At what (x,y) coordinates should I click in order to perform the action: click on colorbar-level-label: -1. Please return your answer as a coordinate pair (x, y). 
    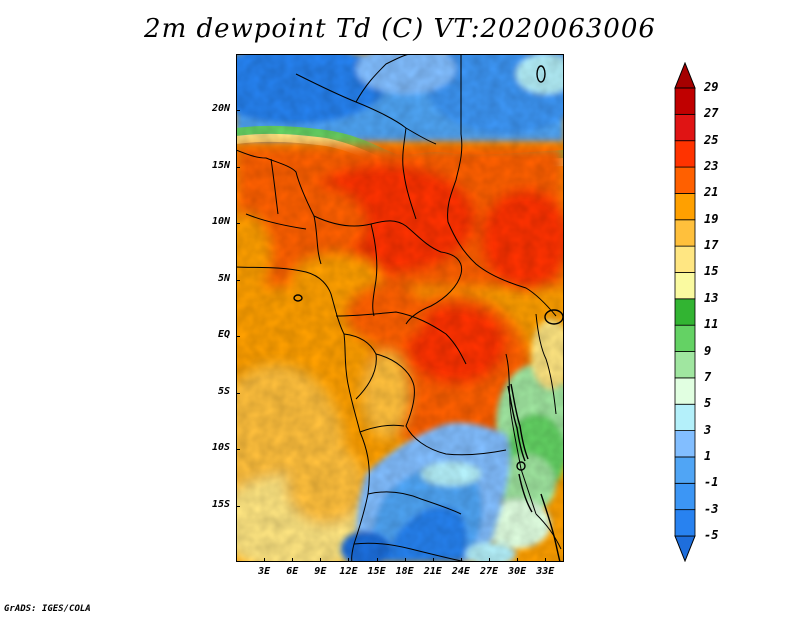
    Looking at the image, I should click on (711, 482).